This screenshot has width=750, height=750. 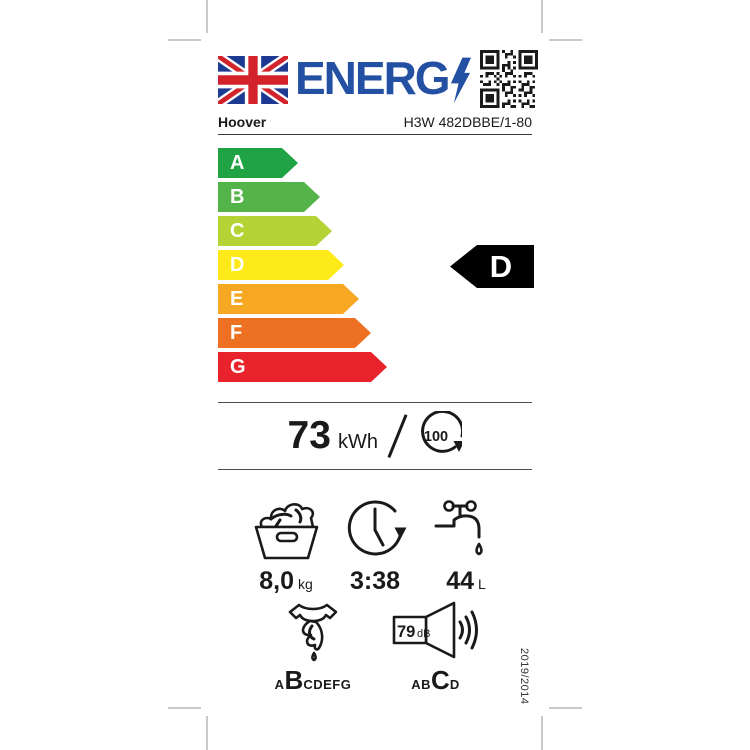 What do you see at coordinates (327, 684) in the screenshot?
I see `spin-suffix: CDEFG` at bounding box center [327, 684].